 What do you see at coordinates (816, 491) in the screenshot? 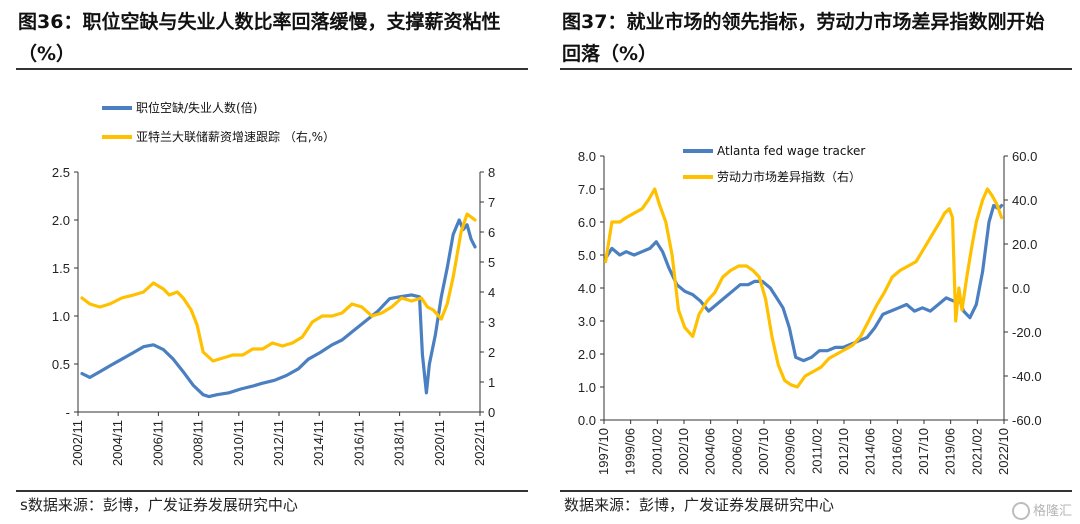
I see `right-source-rule` at bounding box center [816, 491].